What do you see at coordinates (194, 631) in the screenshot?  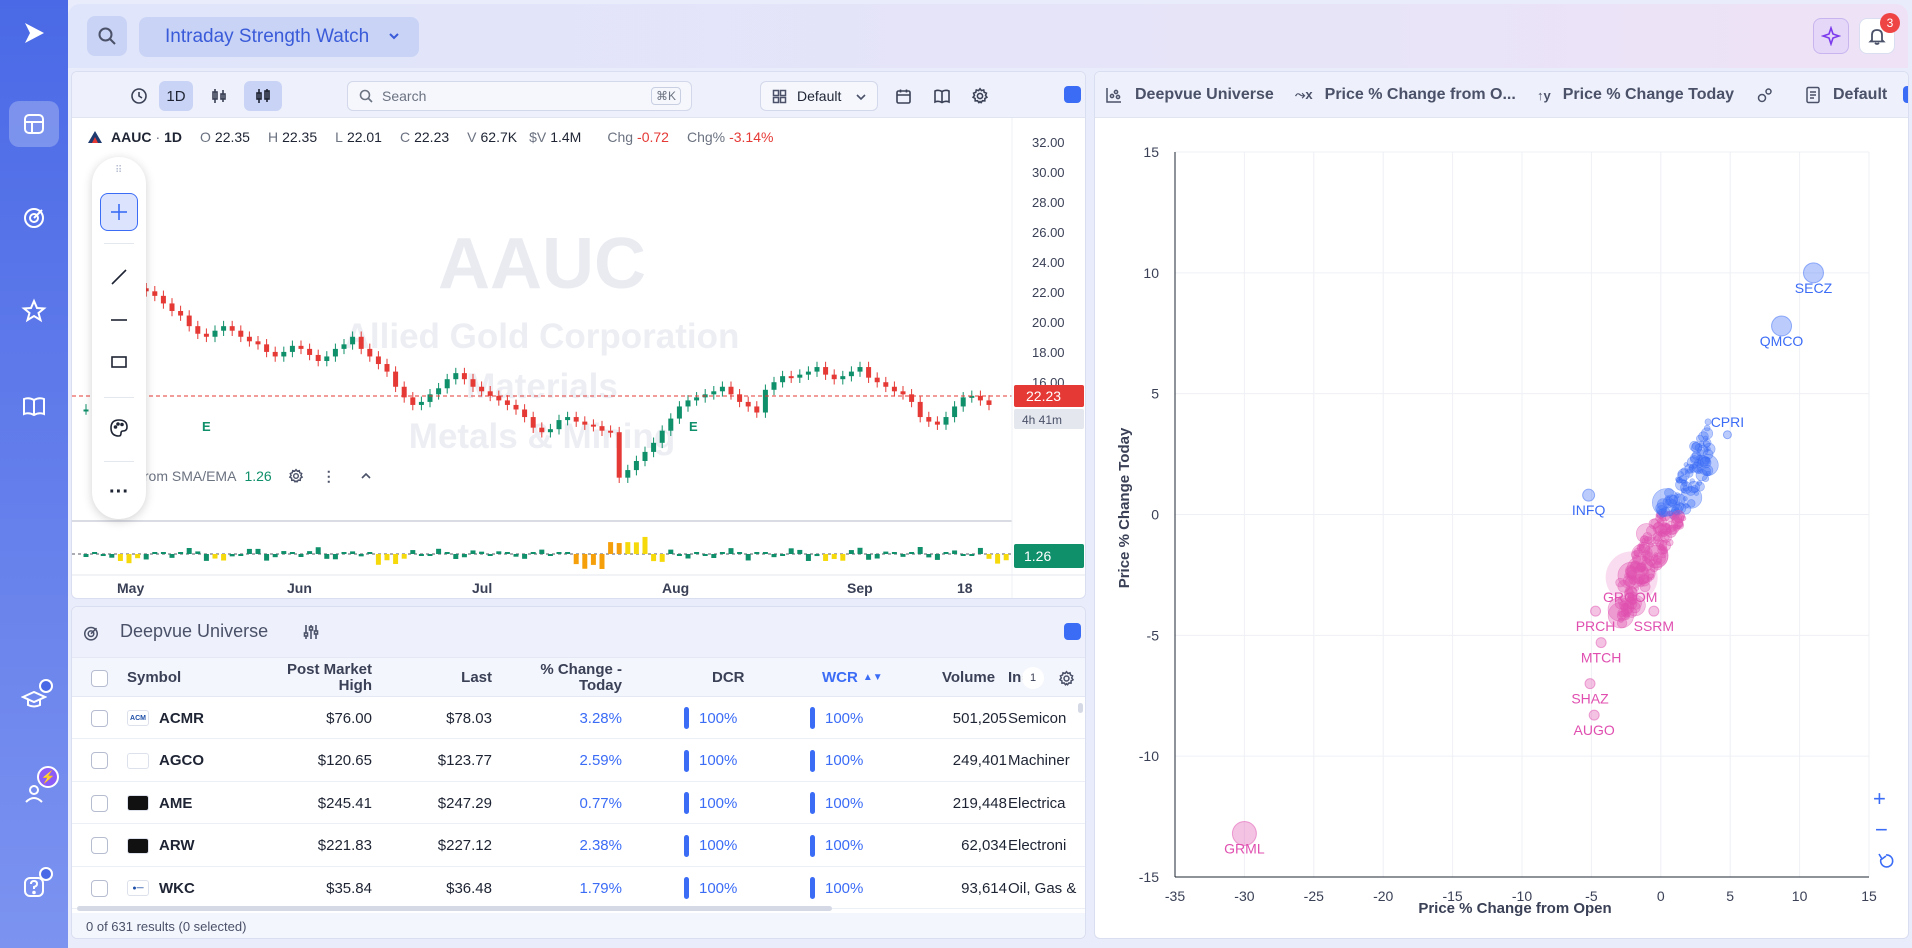 I see `table-title: Deepvue Universe` at bounding box center [194, 631].